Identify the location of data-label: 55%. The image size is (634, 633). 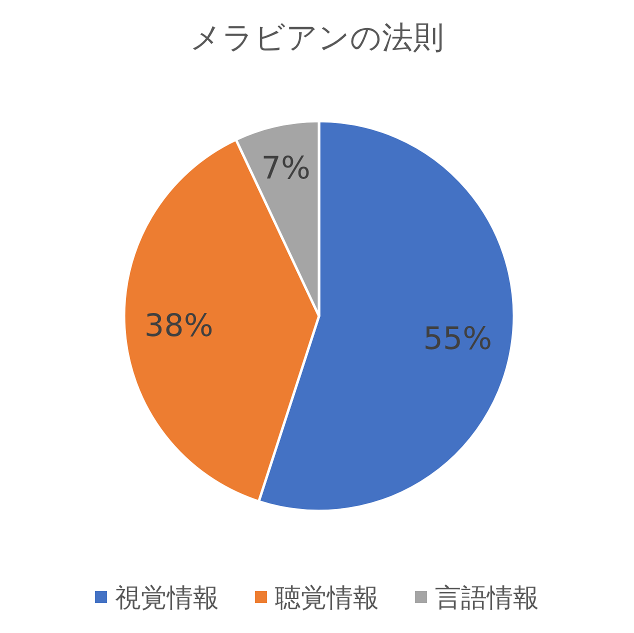
(457, 338).